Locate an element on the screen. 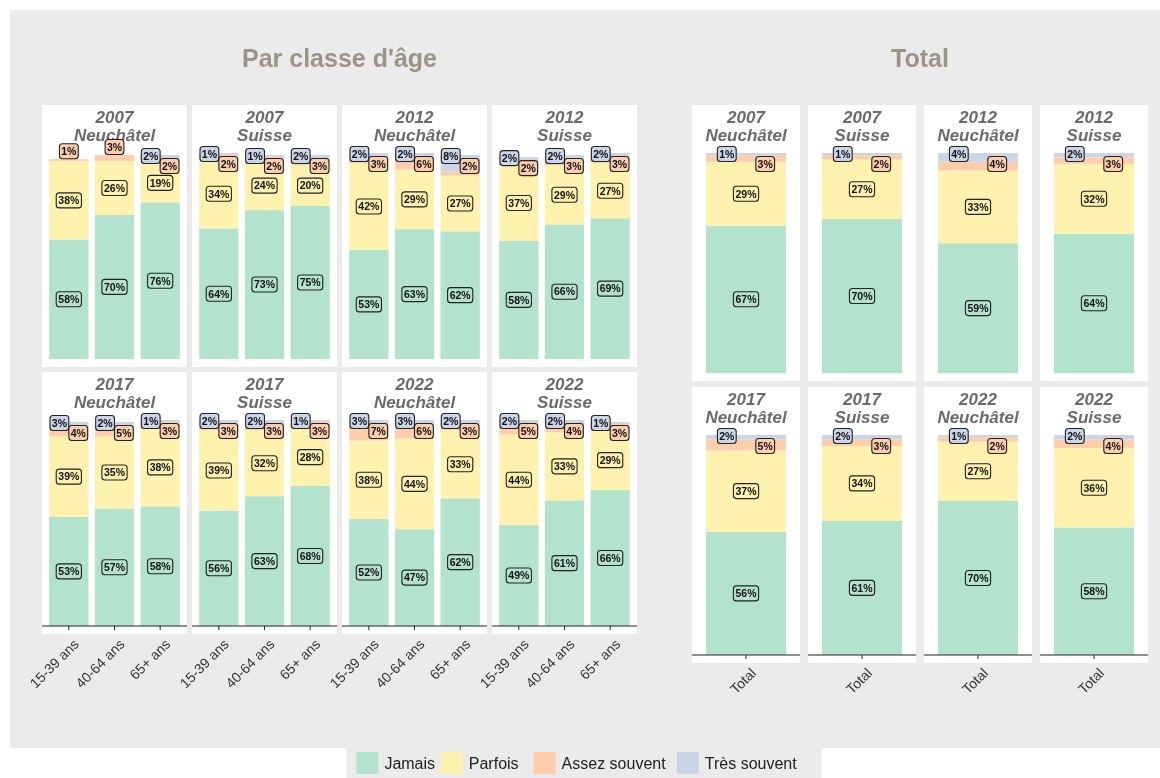  data-label: 7% is located at coordinates (378, 430).